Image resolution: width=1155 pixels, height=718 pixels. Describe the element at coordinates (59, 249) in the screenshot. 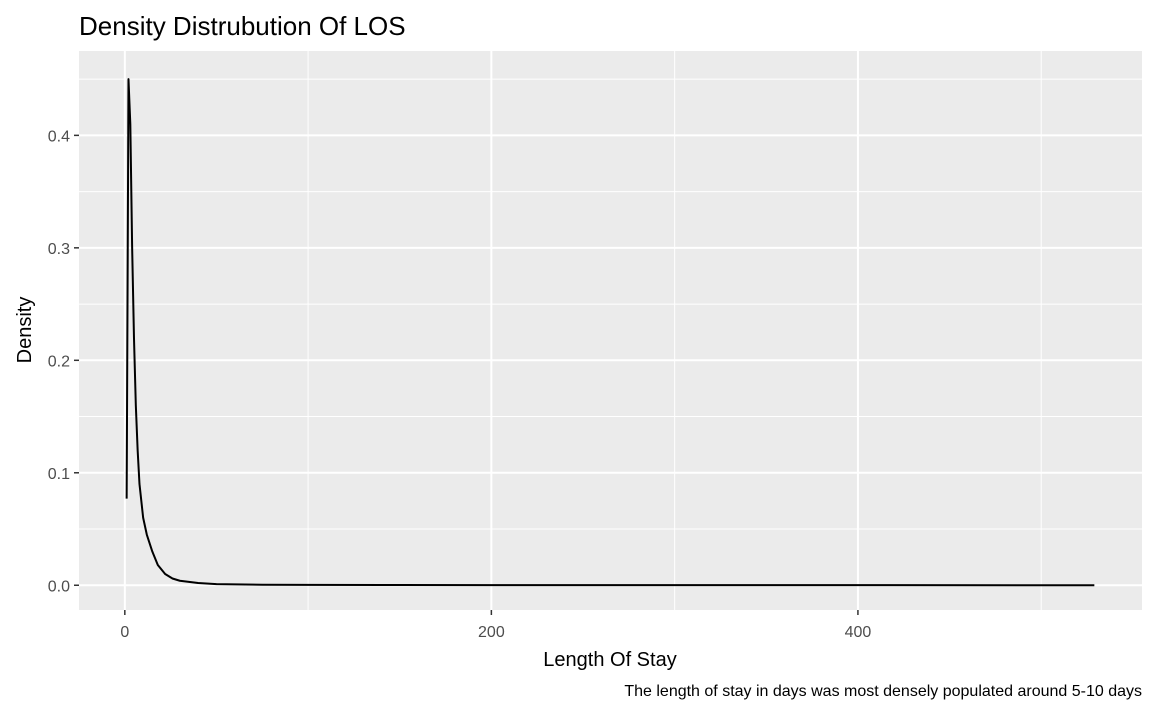

I see `y-tick-label: 0.3` at that location.